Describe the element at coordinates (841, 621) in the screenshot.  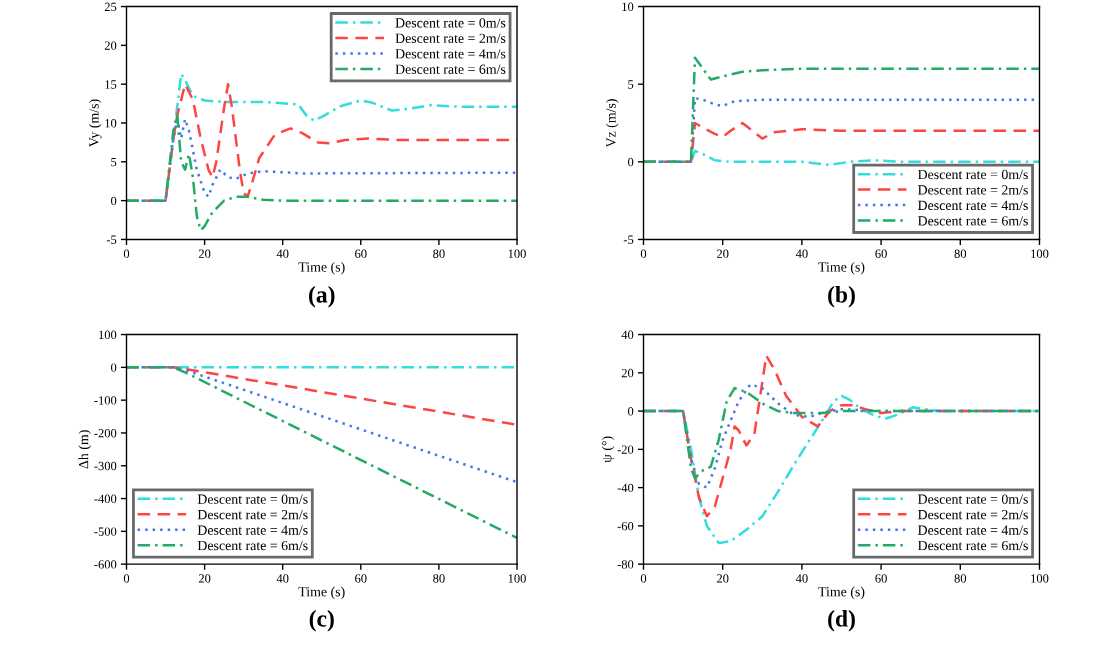
I see `text: (d)` at that location.